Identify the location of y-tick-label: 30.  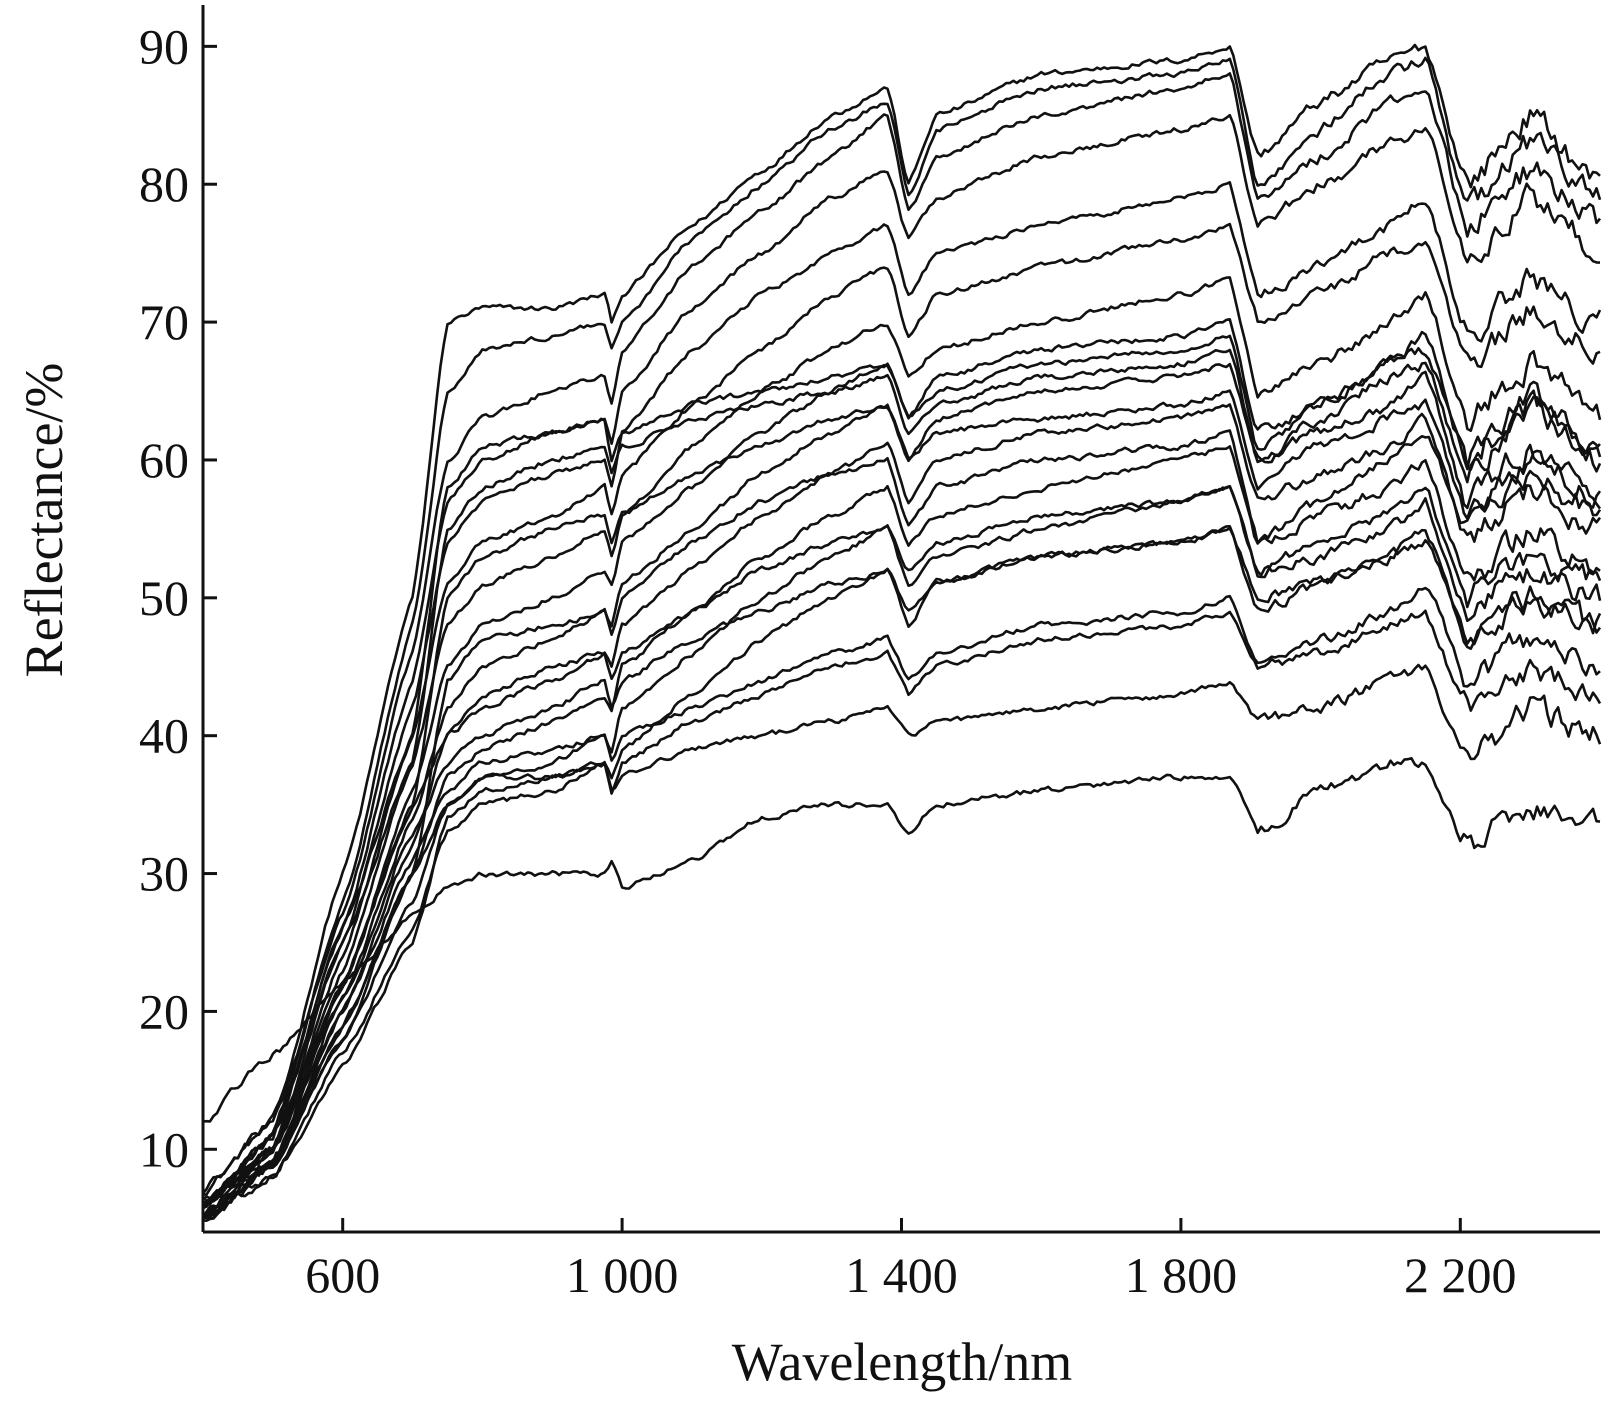
(164, 874).